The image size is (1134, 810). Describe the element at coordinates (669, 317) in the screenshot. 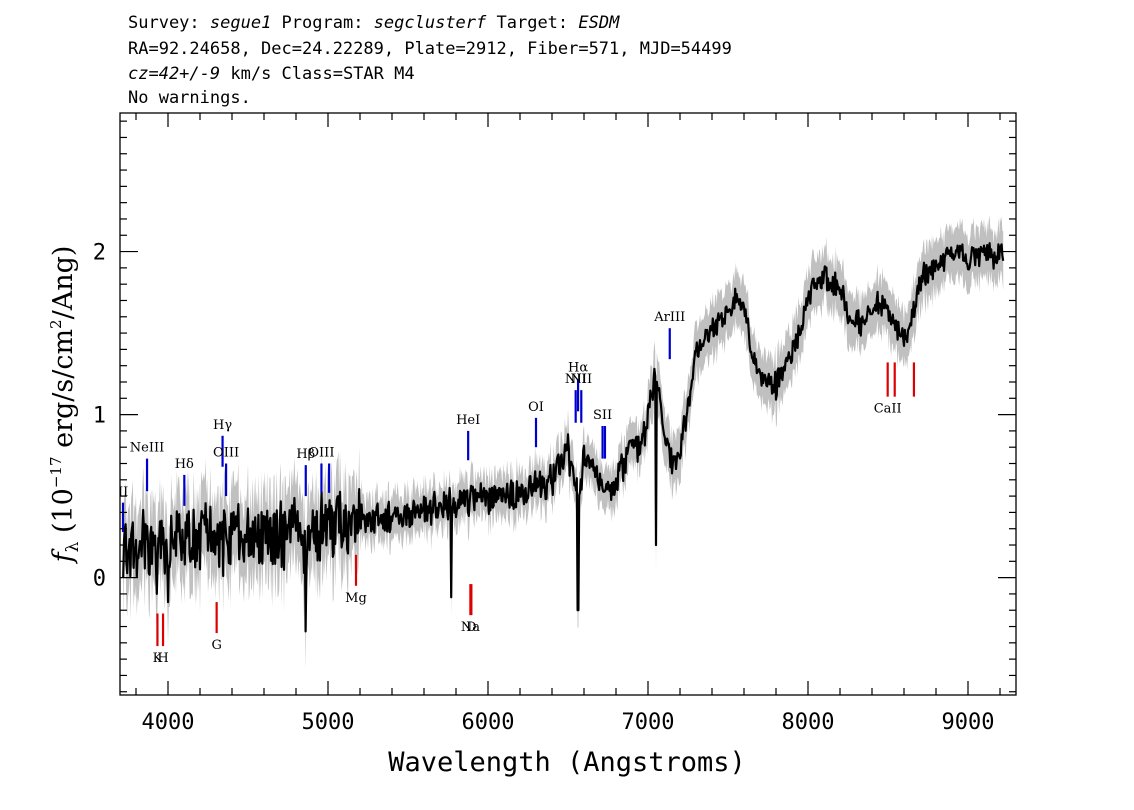

I see `spectral-line-label: ArIII` at that location.